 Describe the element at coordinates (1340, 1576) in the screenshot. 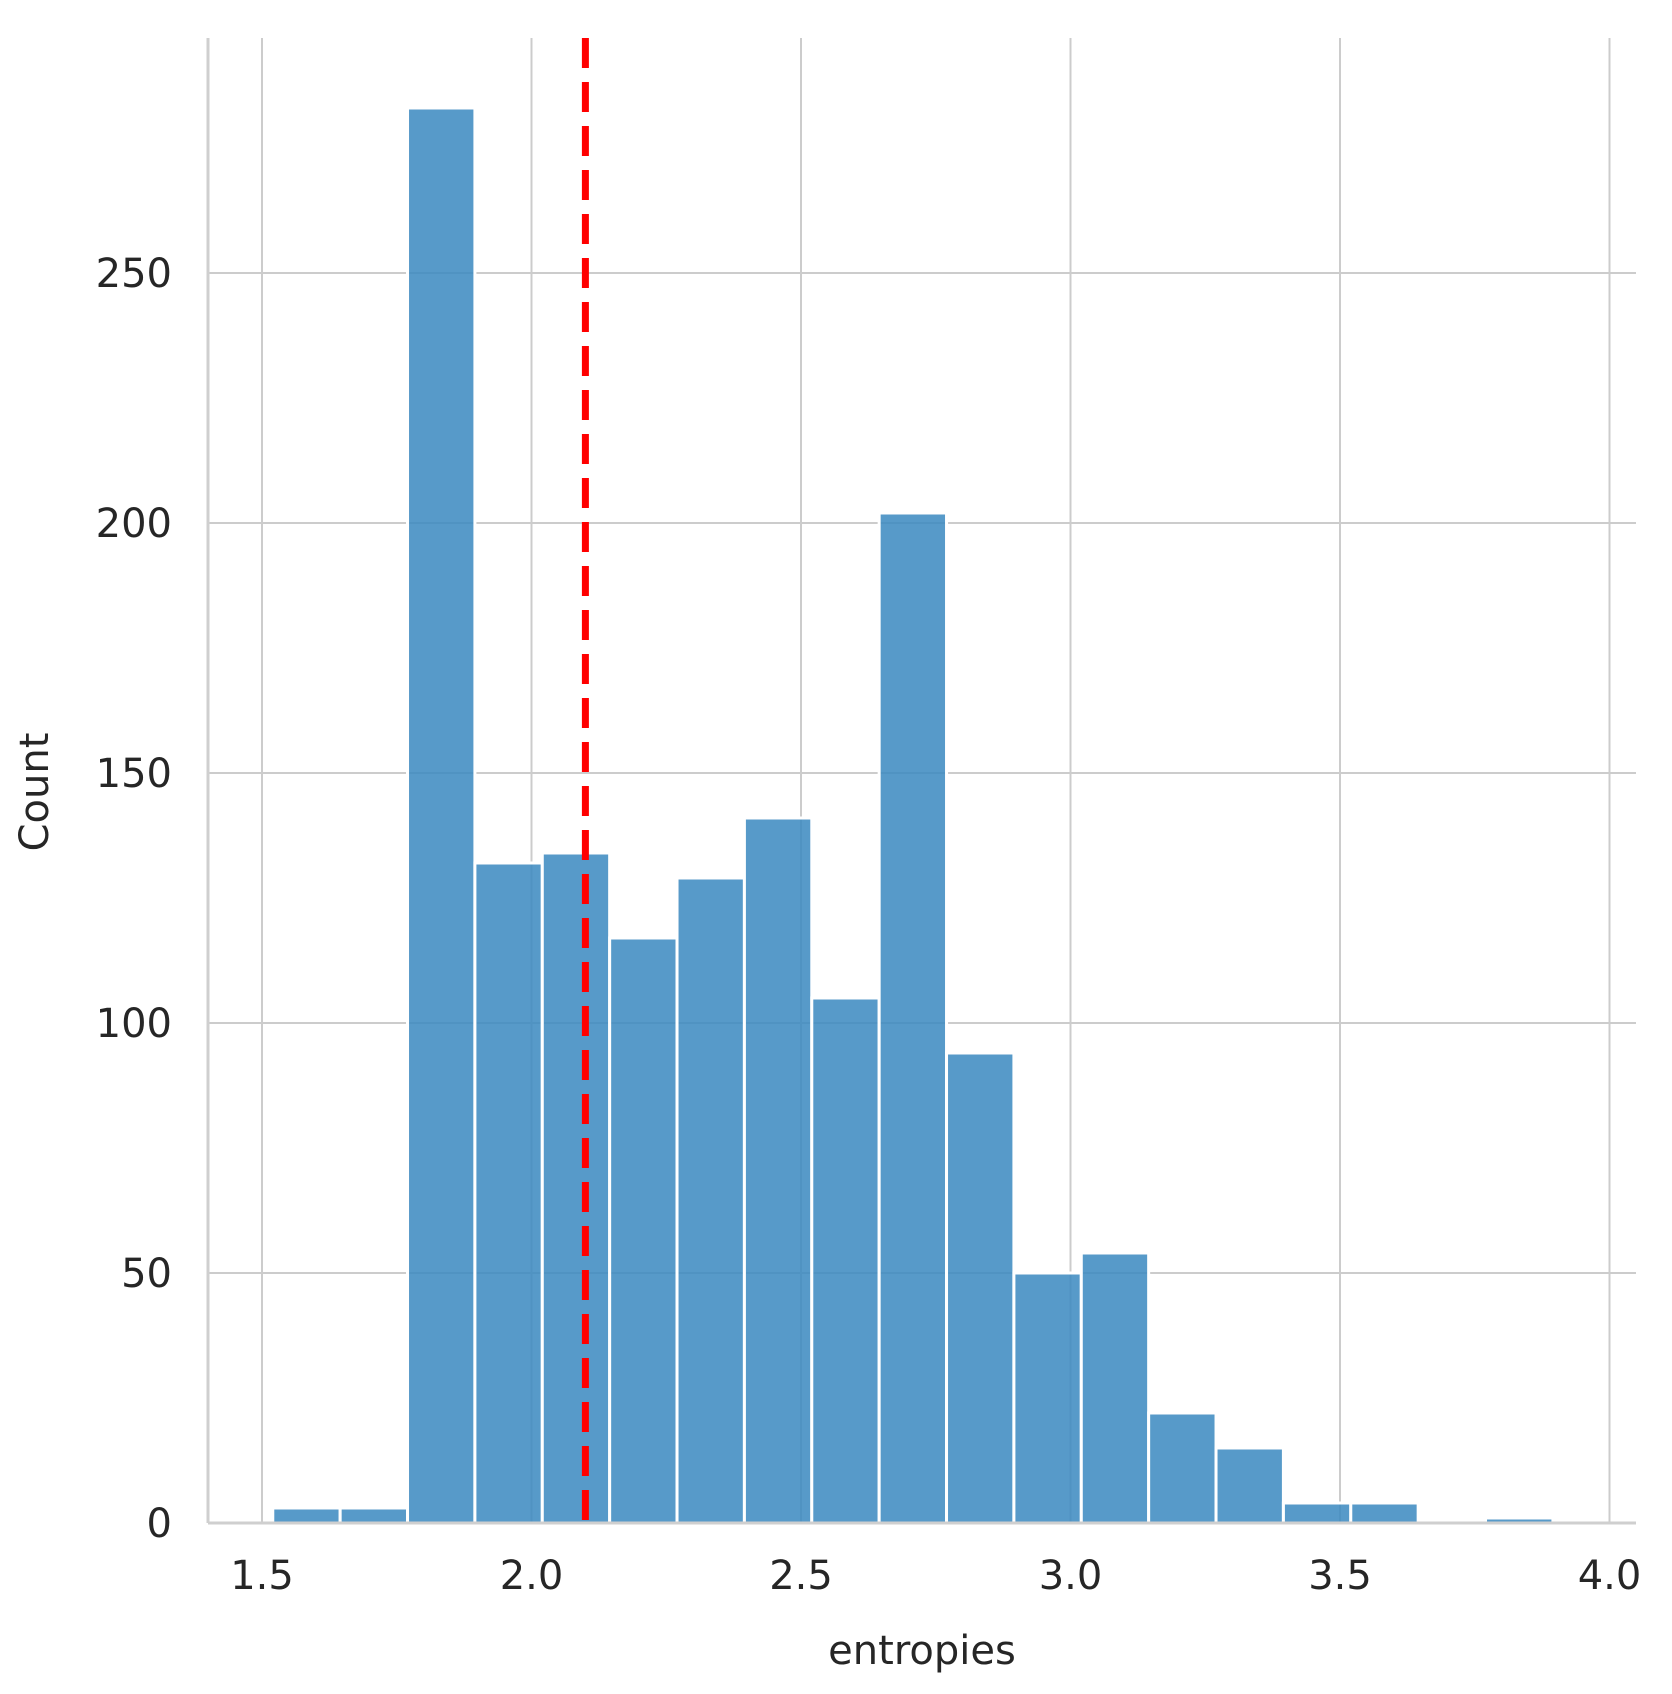

I see `x-tick-label: 3.5` at that location.